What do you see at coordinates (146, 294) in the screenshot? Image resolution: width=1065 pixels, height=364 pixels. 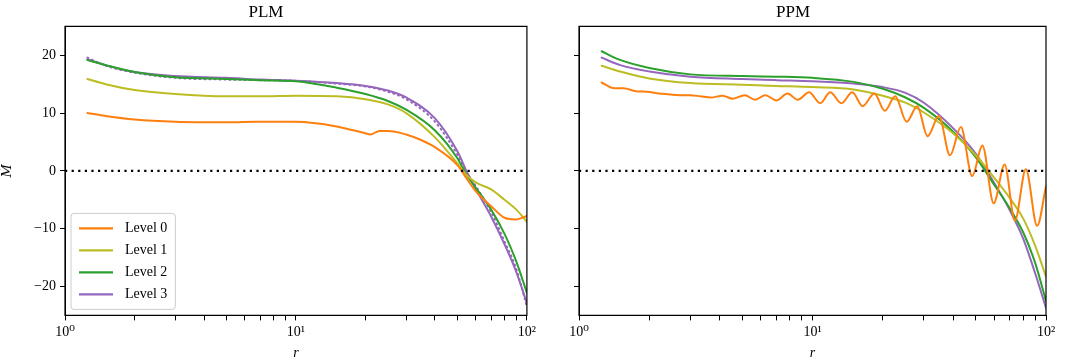 I see `legend-label: Level 3` at bounding box center [146, 294].